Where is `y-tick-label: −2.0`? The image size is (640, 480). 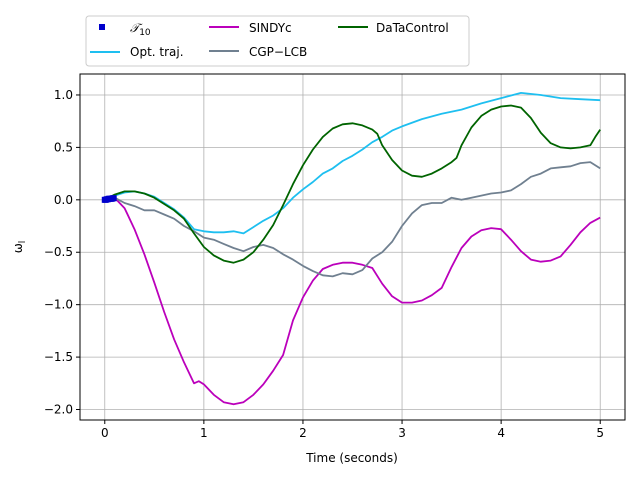 y-tick-label: −2.0 is located at coordinates (58, 410).